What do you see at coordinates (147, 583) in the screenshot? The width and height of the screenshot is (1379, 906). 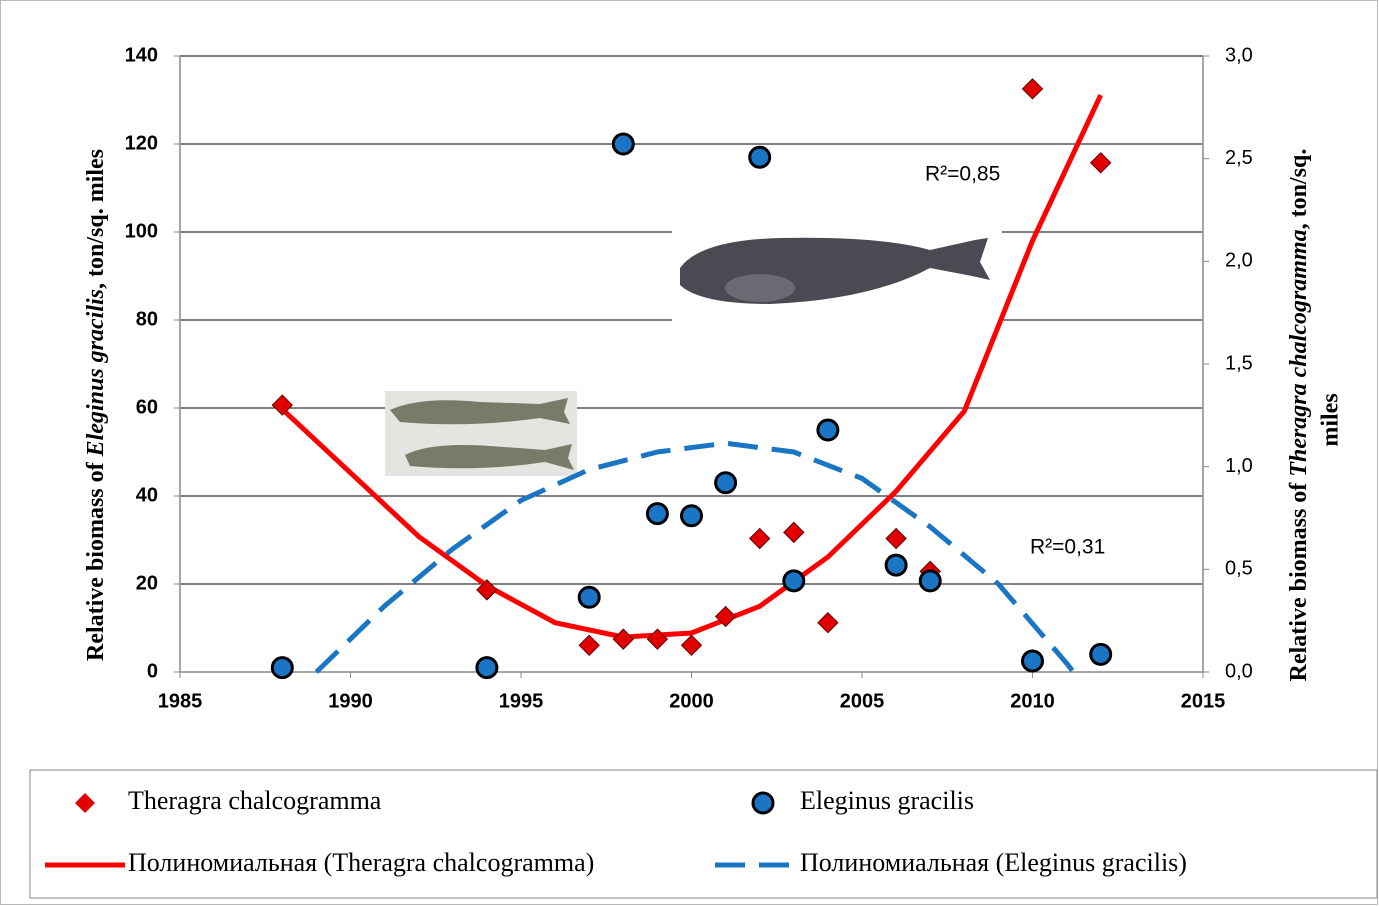 I see `y-tick-label: 20` at bounding box center [147, 583].